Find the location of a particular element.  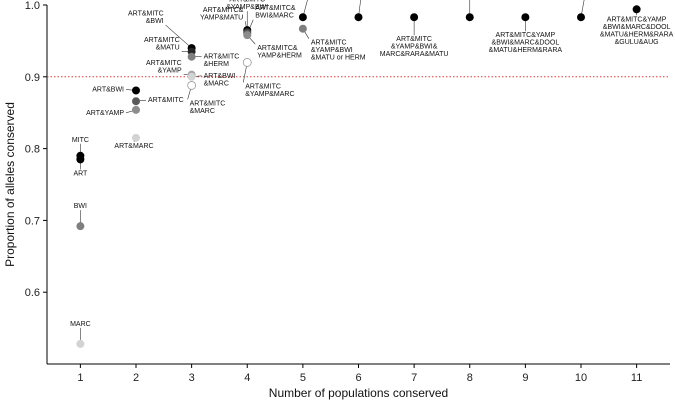

point-label: ART&MITC &YAMP&BWI &MATU or HERM is located at coordinates (338, 51).